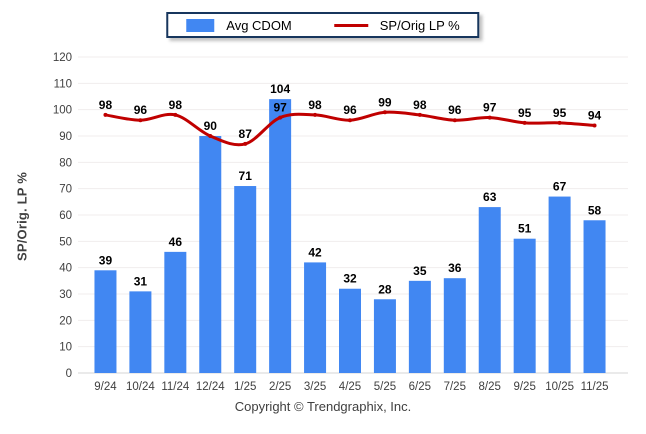  Describe the element at coordinates (65, 216) in the screenshot. I see `y-tick-label: 60` at that location.